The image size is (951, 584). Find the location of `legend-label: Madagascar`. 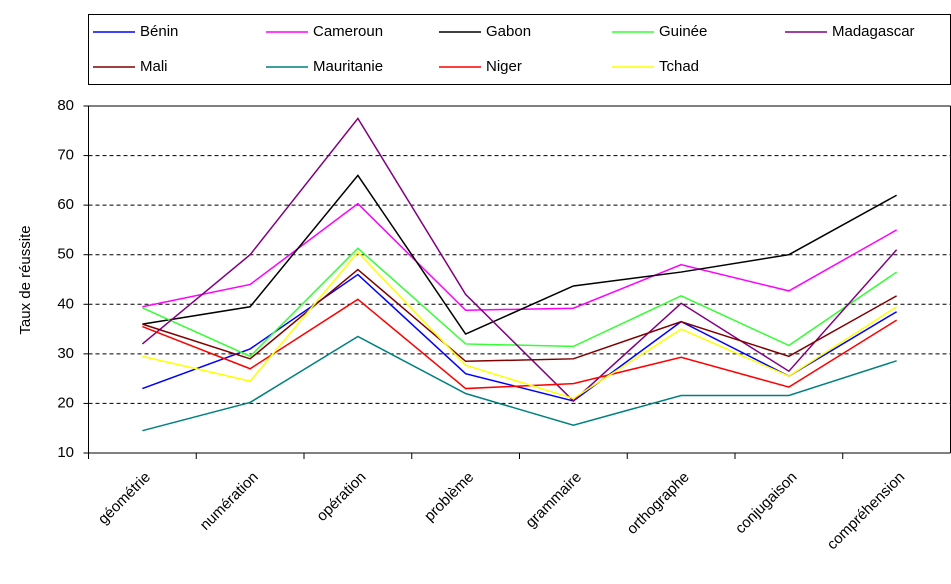

legend-label: Madagascar is located at coordinates (873, 31).